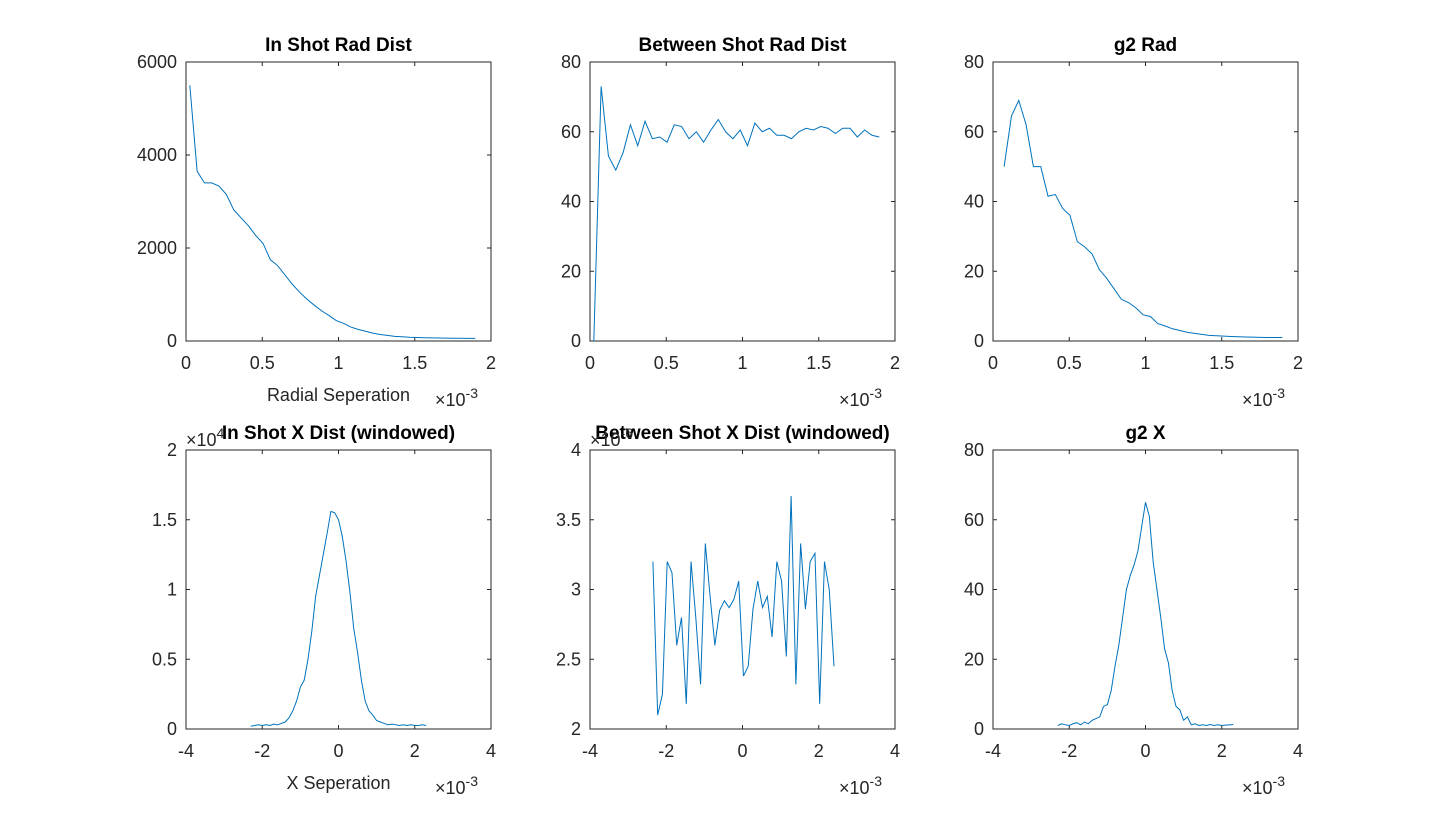  Describe the element at coordinates (1145, 433) in the screenshot. I see `chart-title: g2 X` at that location.